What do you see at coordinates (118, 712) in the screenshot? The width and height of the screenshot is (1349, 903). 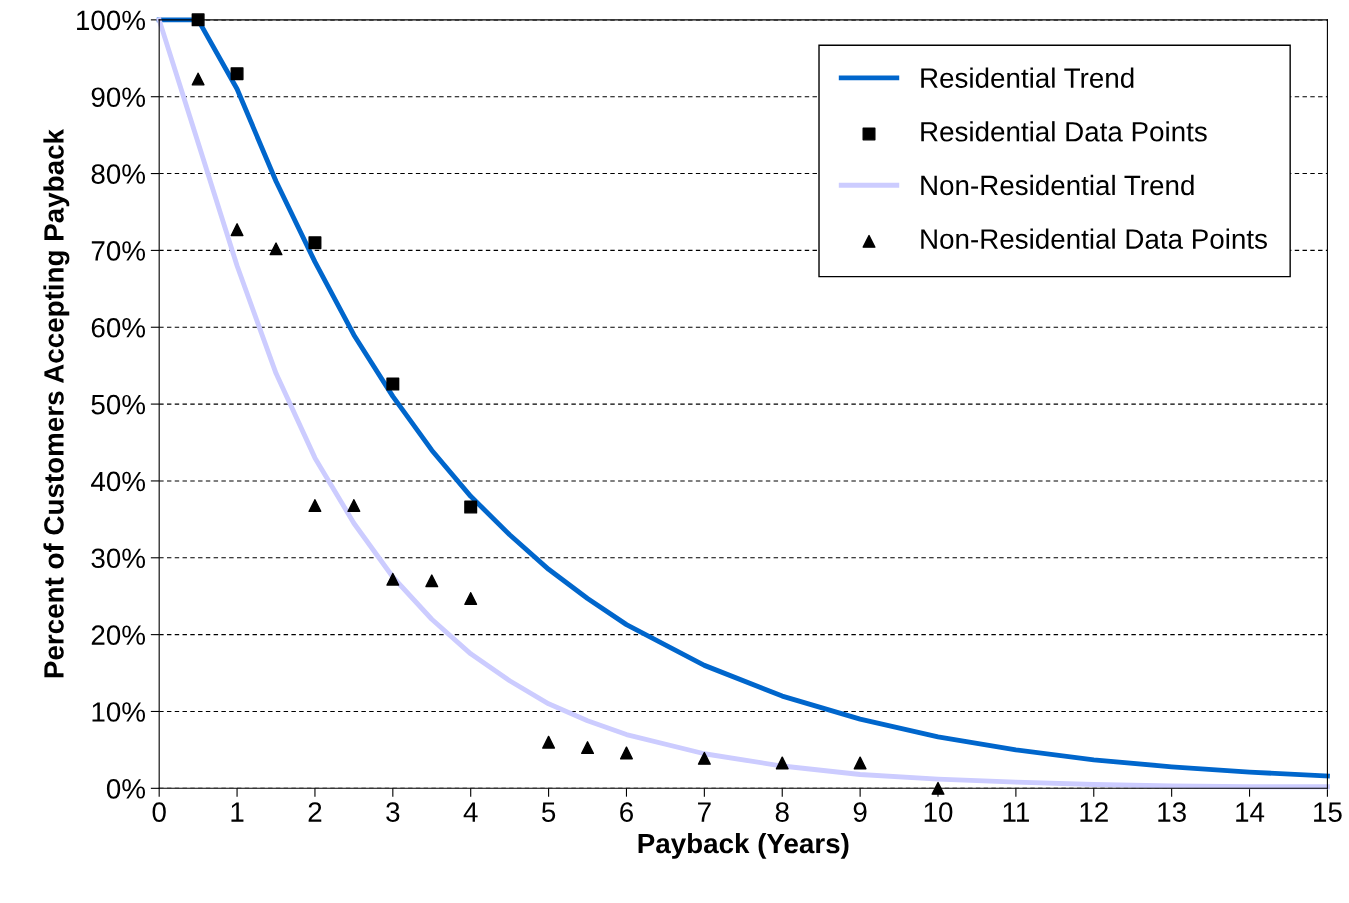 I see `y-tick-label: 10%` at bounding box center [118, 712].